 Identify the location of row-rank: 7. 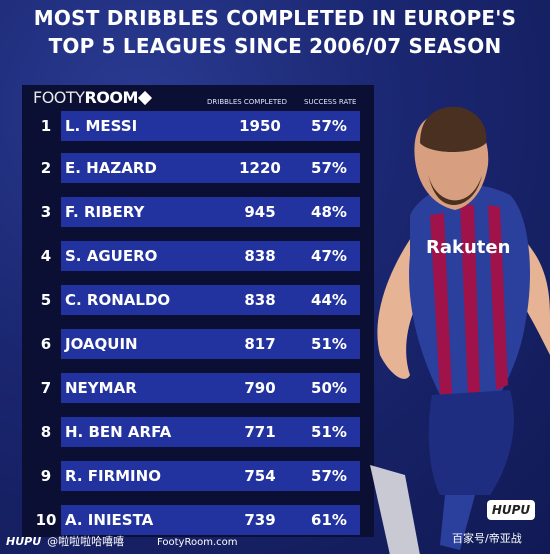
(46, 388).